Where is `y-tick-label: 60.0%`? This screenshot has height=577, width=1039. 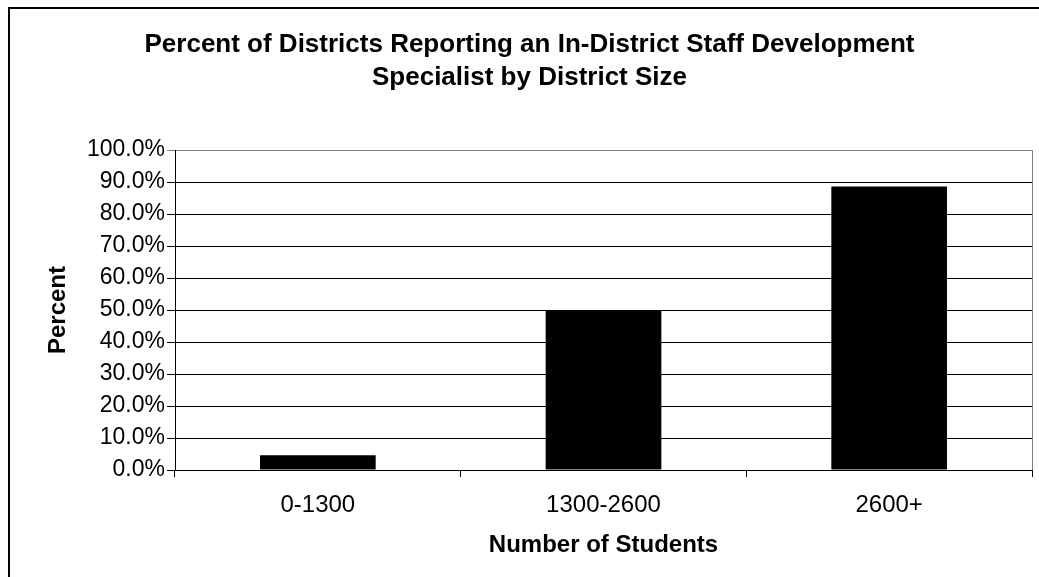 y-tick-label: 60.0% is located at coordinates (132, 276).